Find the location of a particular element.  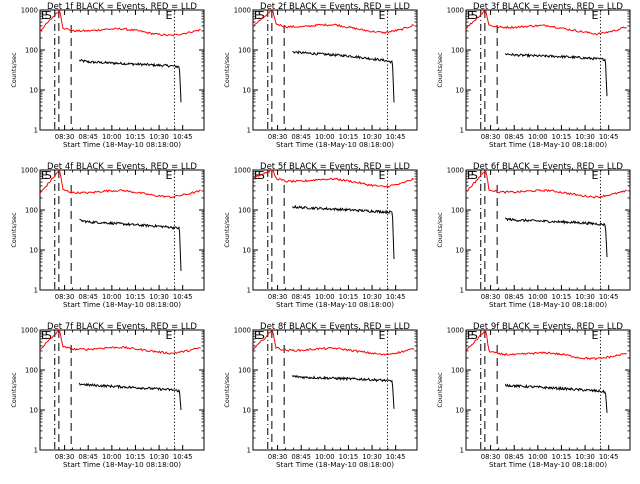

plot-title: Det 8f BLACK = Events, RED = LLD is located at coordinates (335, 327).